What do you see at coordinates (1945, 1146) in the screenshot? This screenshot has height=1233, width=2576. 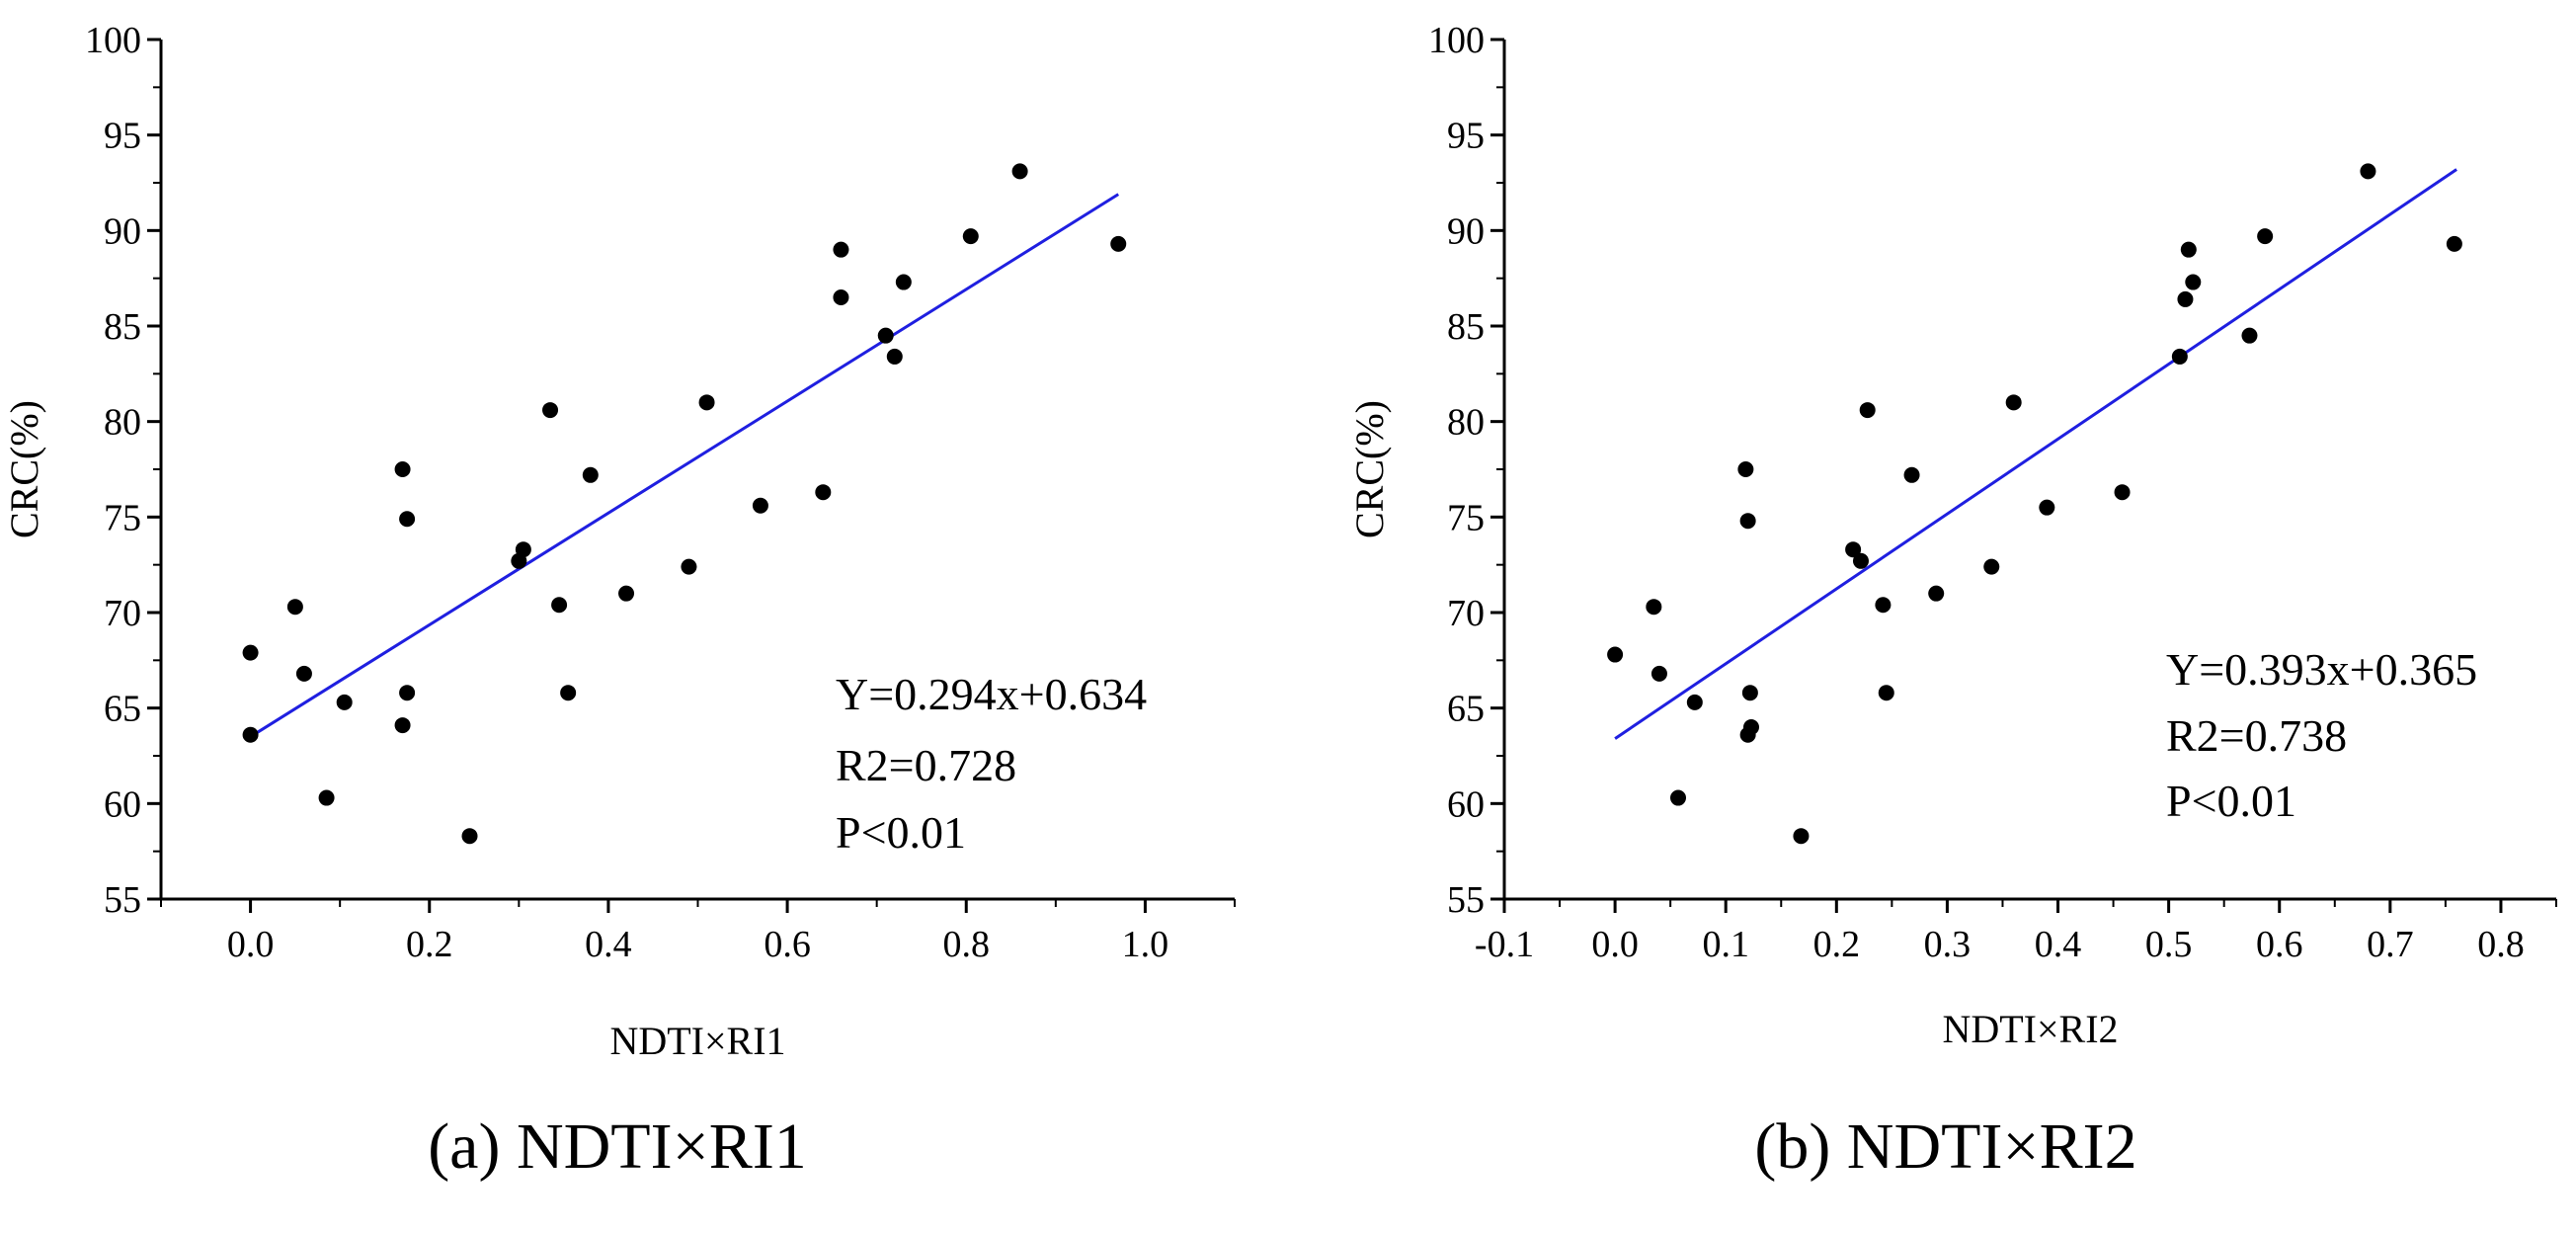 I see `panel-caption: (b) NDTI×RI2` at bounding box center [1945, 1146].